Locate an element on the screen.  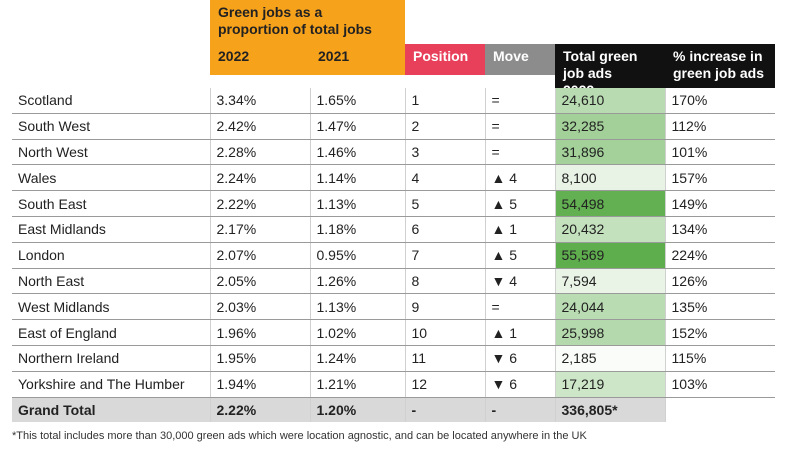
table-cell: 20,432 is located at coordinates (609, 229).